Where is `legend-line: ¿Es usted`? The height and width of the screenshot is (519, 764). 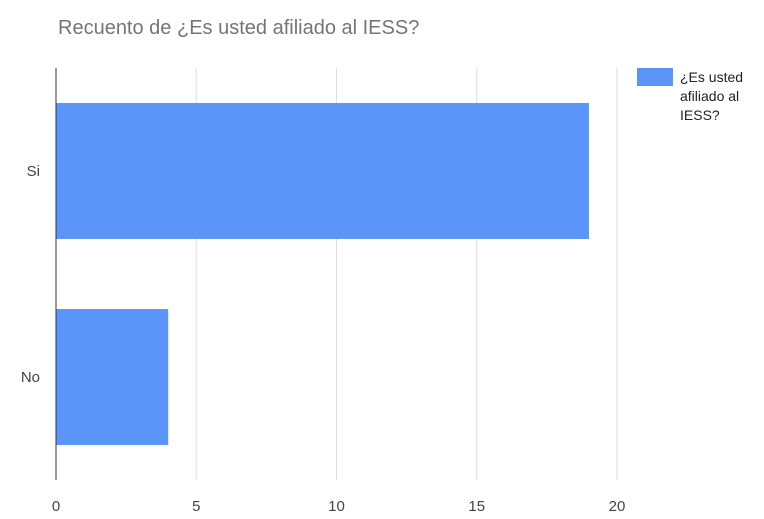
legend-line: ¿Es usted is located at coordinates (711, 77).